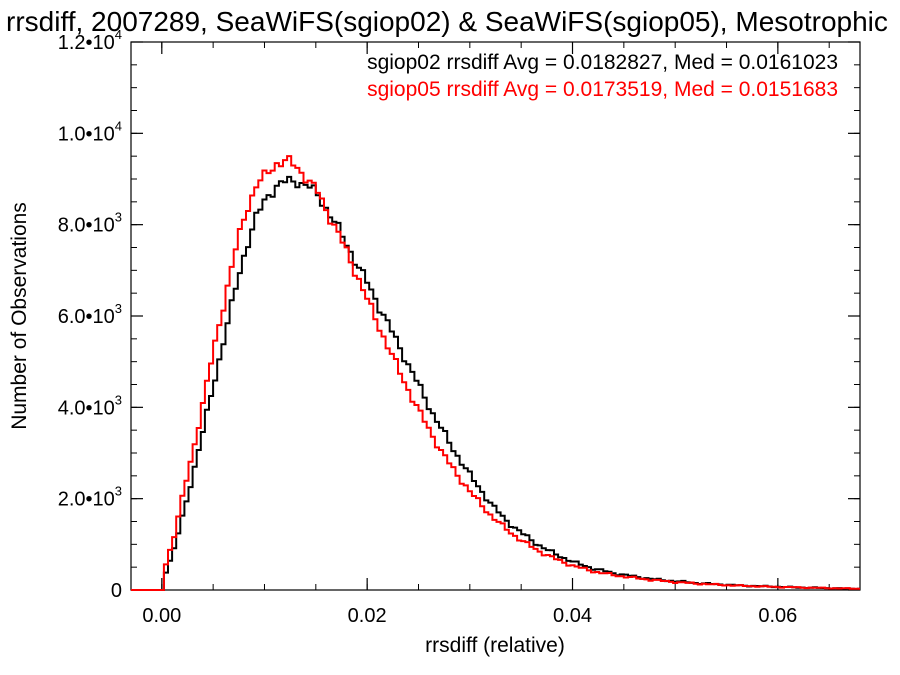 This screenshot has width=900, height=675. What do you see at coordinates (572, 616) in the screenshot?
I see `x-tick-label: 0.04` at bounding box center [572, 616].